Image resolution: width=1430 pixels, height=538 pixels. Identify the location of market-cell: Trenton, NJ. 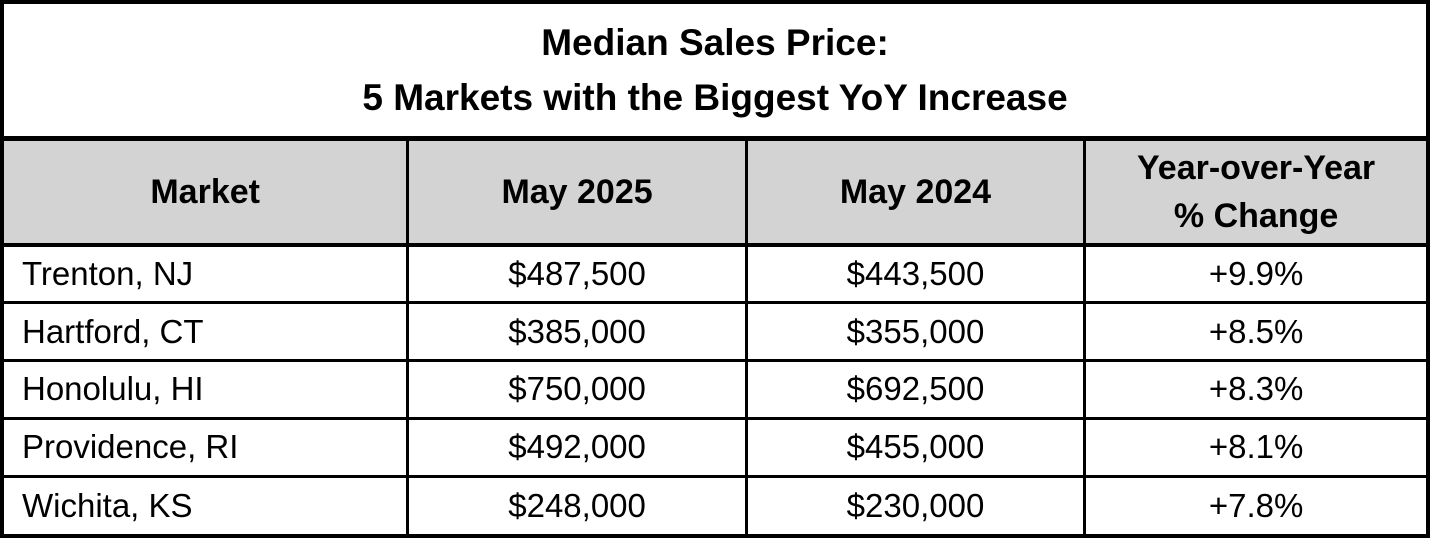
(207, 274).